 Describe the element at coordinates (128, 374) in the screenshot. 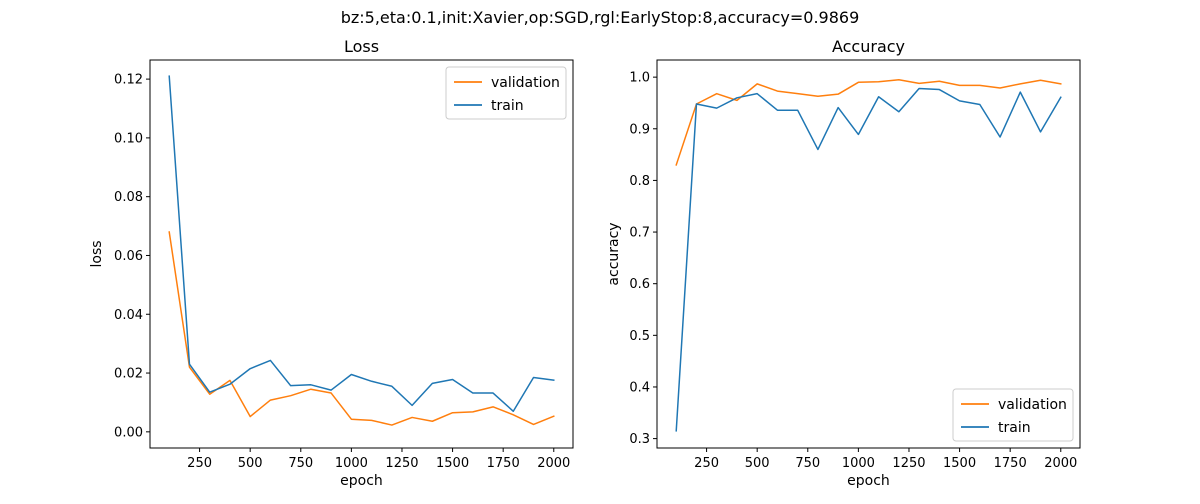

I see `loss-y-tick-label: 0.02` at that location.